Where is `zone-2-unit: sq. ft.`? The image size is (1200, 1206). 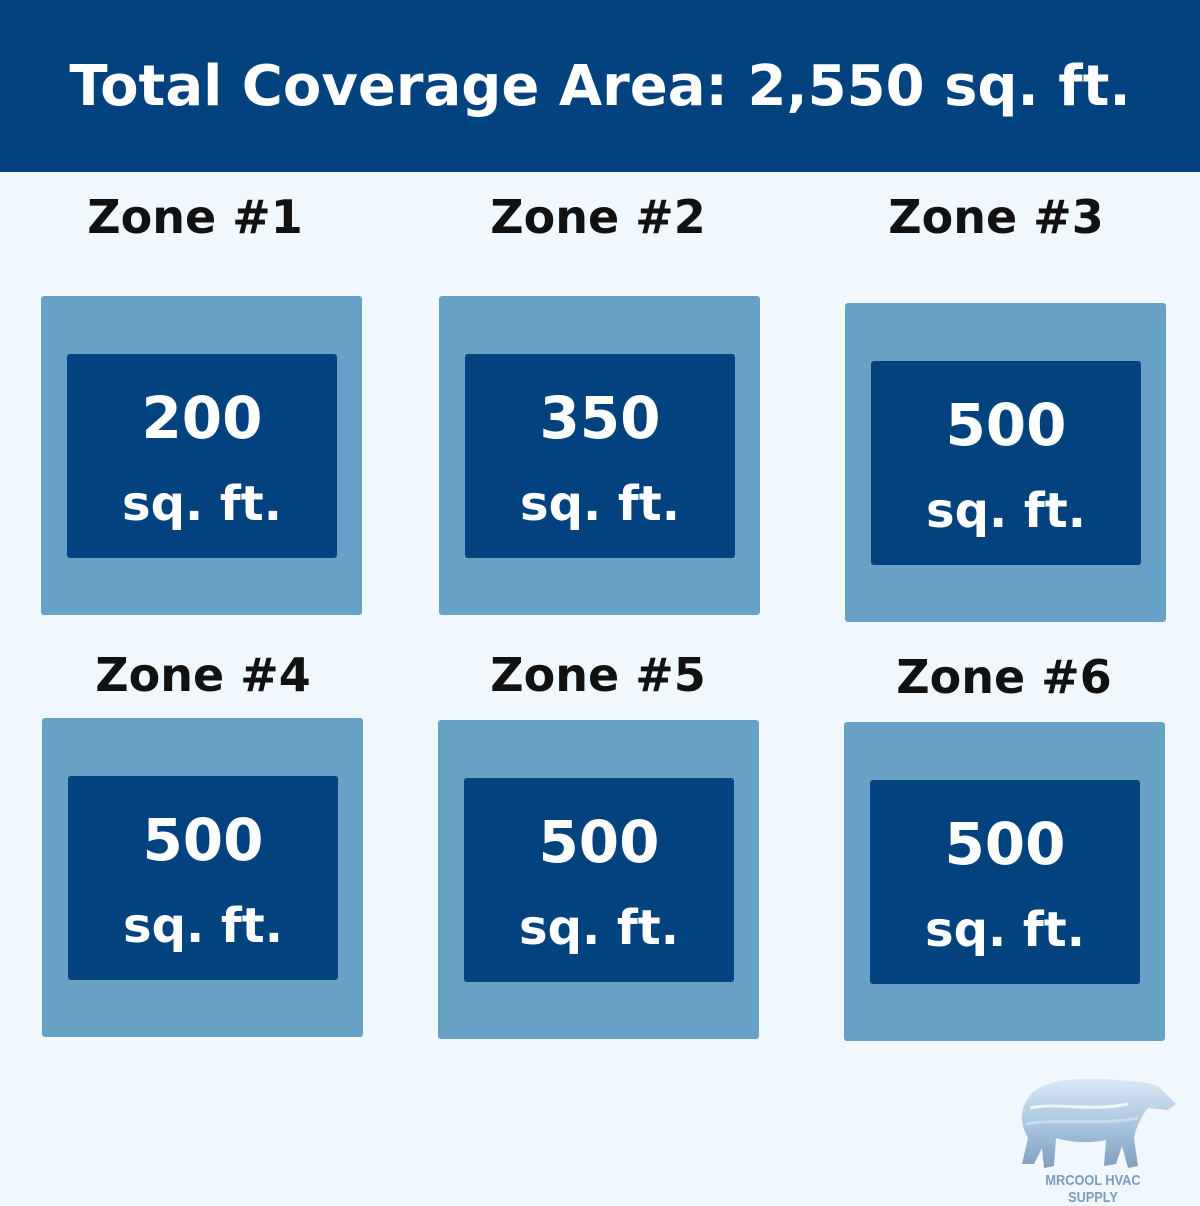
zone-2-unit: sq. ft. is located at coordinates (600, 504).